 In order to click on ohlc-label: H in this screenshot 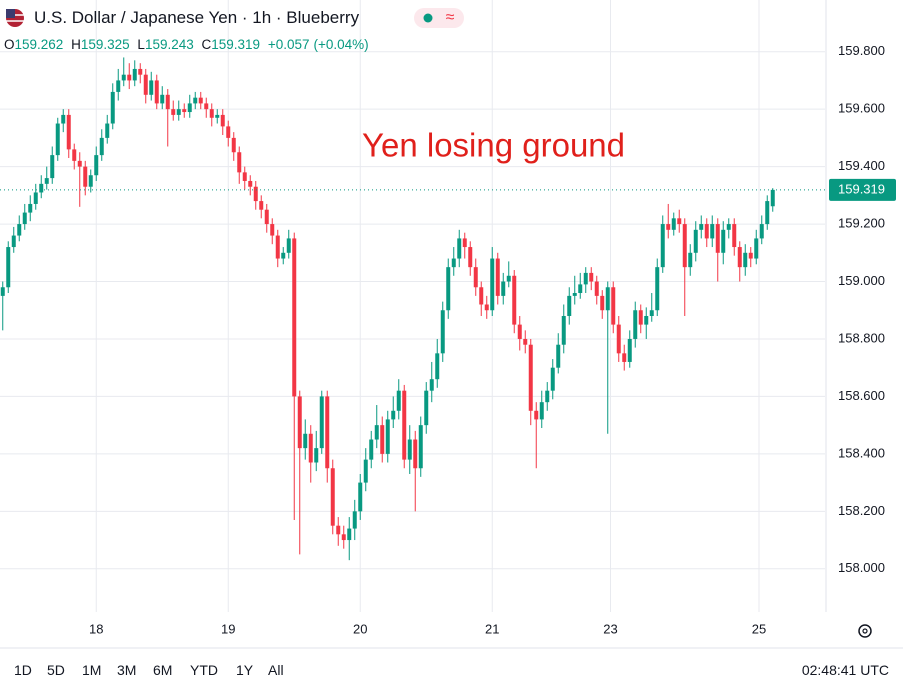, I will do `click(76, 44)`.